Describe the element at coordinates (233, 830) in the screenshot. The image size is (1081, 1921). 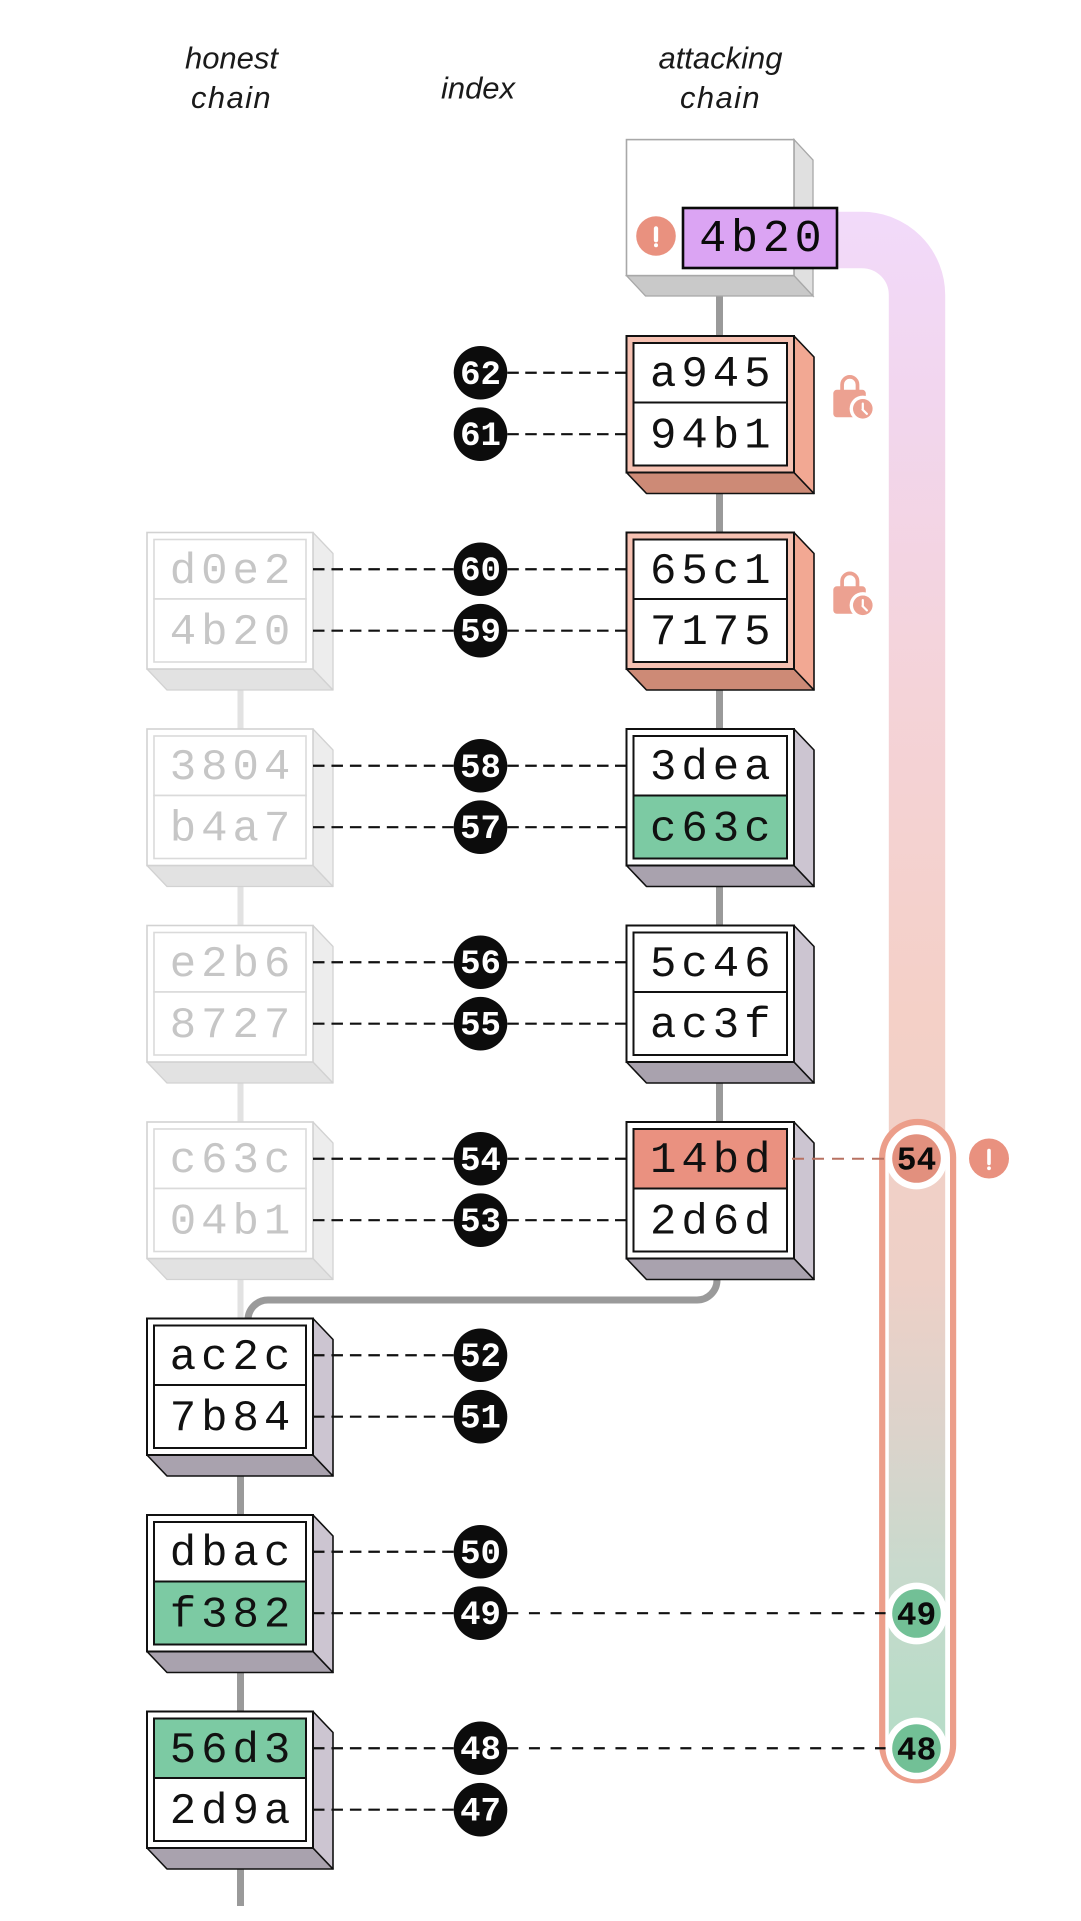
I see `svg-text: b4a7` at that location.